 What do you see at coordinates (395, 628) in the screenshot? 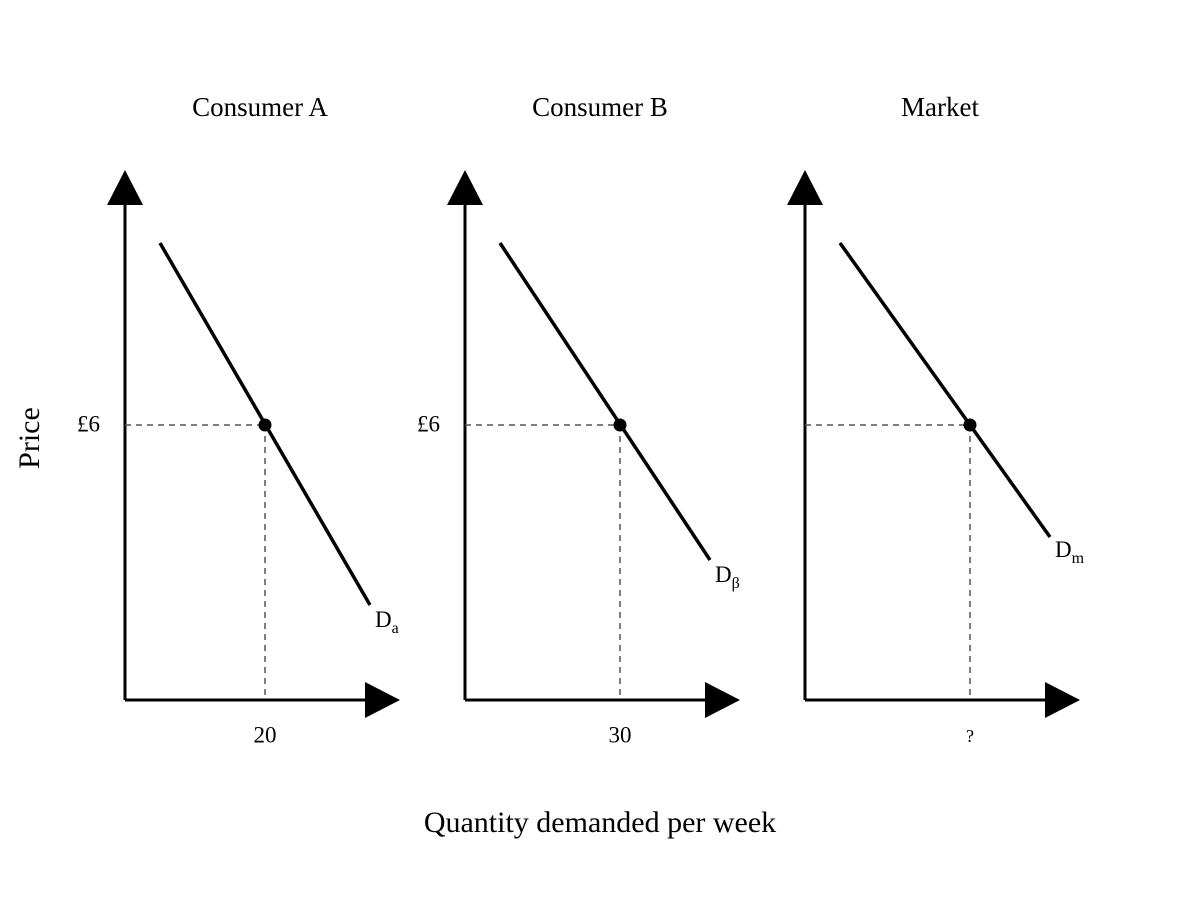
I see `curve-label-sub: a` at bounding box center [395, 628].